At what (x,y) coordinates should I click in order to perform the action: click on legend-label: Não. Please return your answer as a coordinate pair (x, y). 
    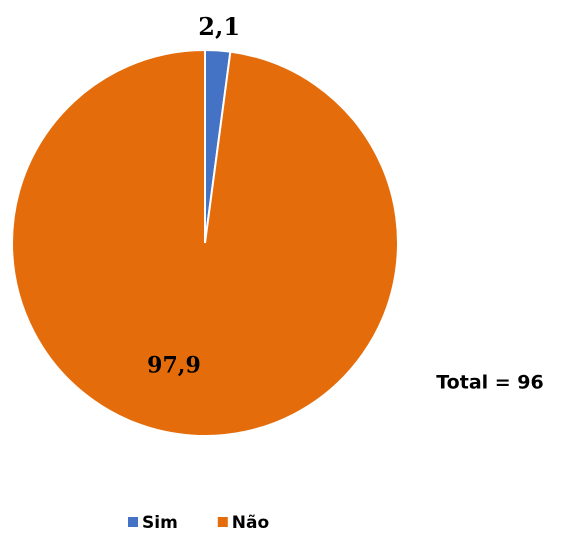
    Looking at the image, I should click on (250, 523).